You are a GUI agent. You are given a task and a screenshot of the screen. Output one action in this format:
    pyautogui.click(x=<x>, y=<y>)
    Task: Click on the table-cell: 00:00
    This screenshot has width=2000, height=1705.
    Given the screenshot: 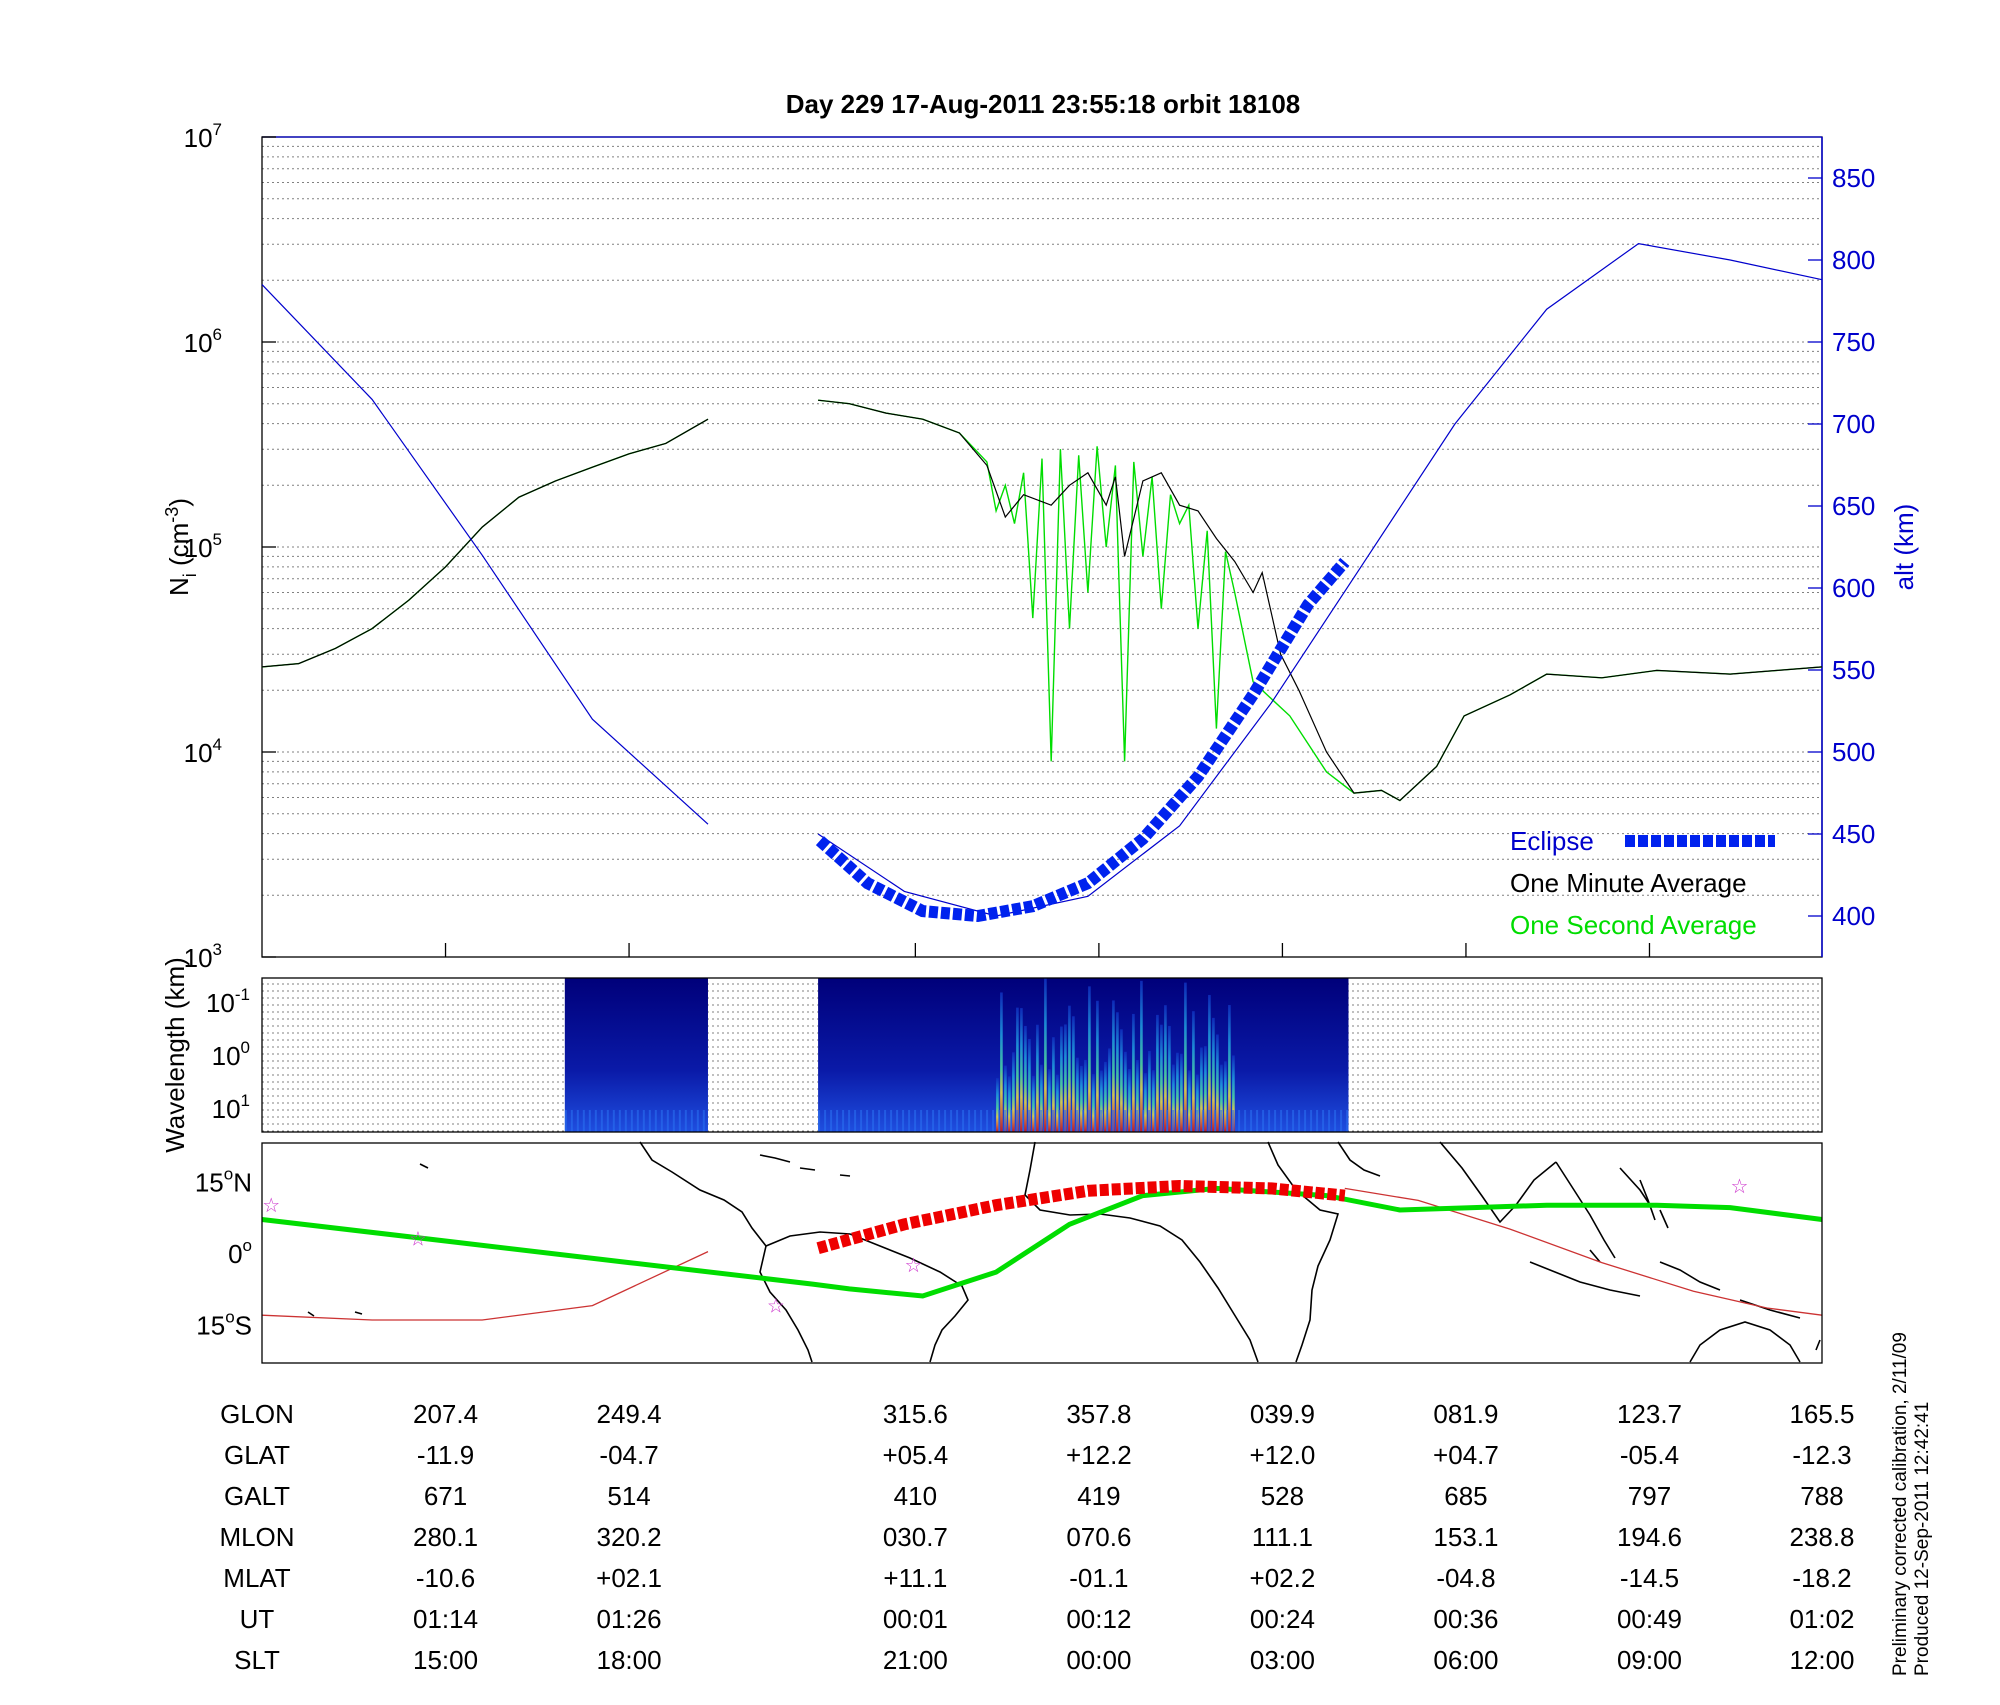 What is the action you would take?
    pyautogui.click(x=1098, y=1660)
    